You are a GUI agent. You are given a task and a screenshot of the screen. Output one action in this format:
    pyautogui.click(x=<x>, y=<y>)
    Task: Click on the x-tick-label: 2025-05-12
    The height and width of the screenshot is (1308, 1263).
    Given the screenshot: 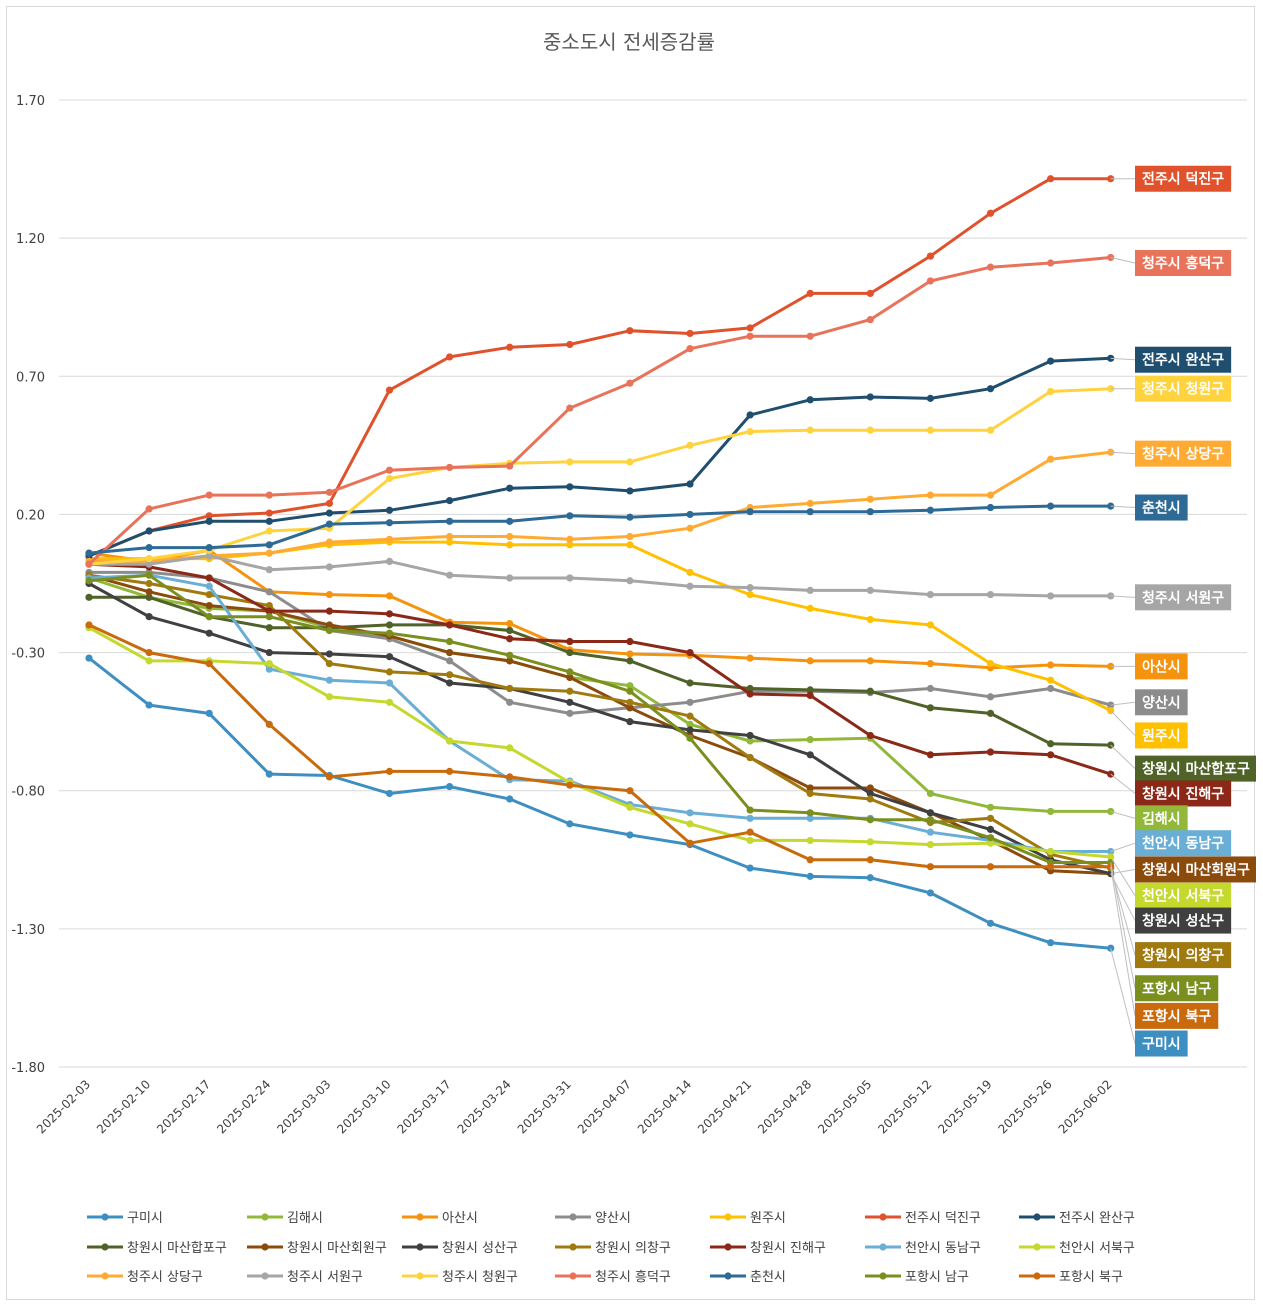 What is the action you would take?
    pyautogui.click(x=904, y=1106)
    